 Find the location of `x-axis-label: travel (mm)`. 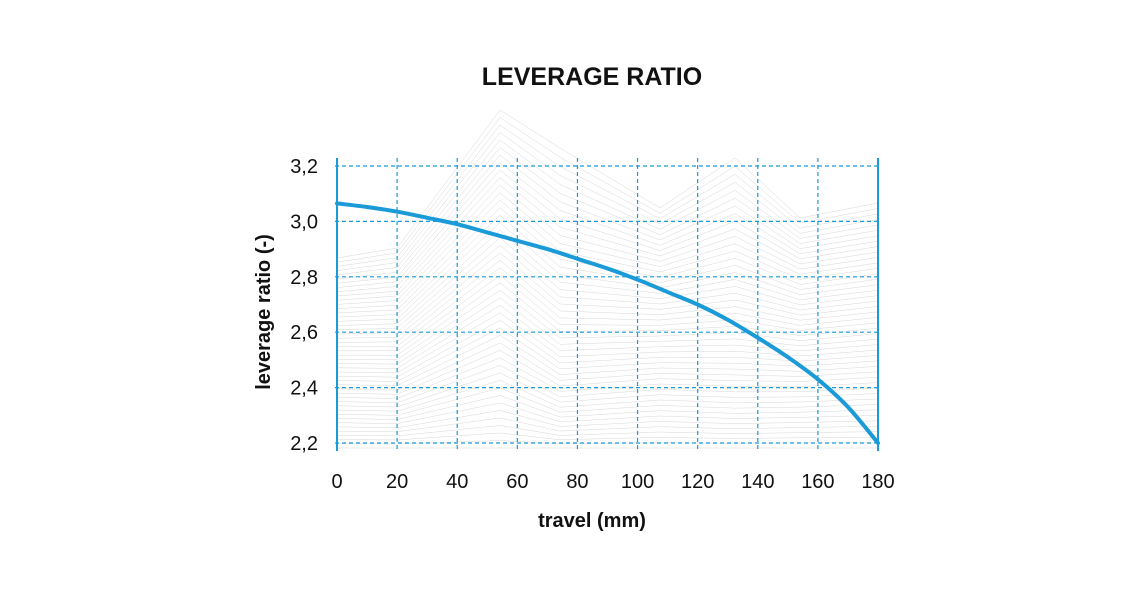

x-axis-label: travel (mm) is located at coordinates (592, 521).